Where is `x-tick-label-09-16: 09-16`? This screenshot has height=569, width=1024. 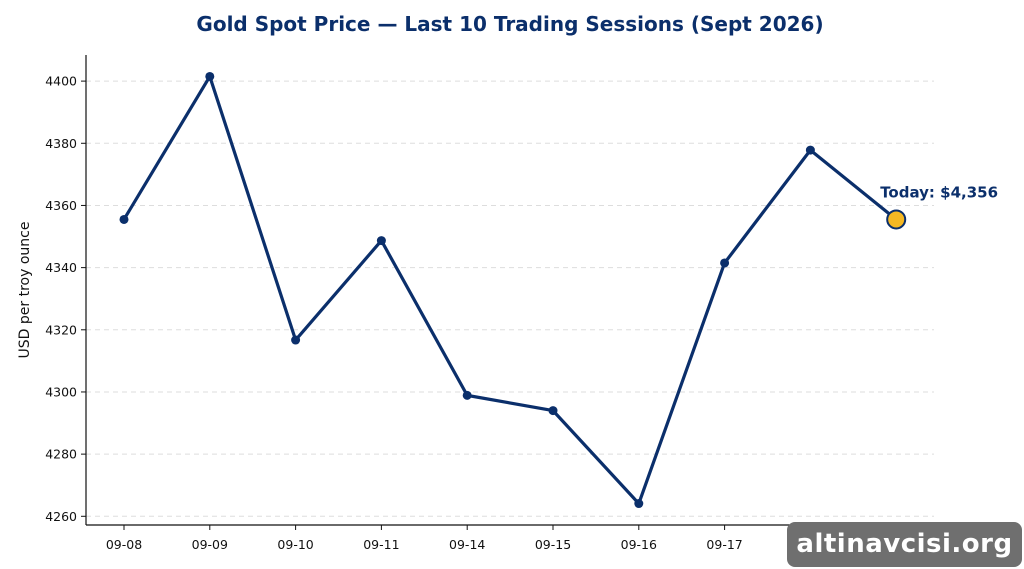 x-tick-label-09-16: 09-16 is located at coordinates (639, 544).